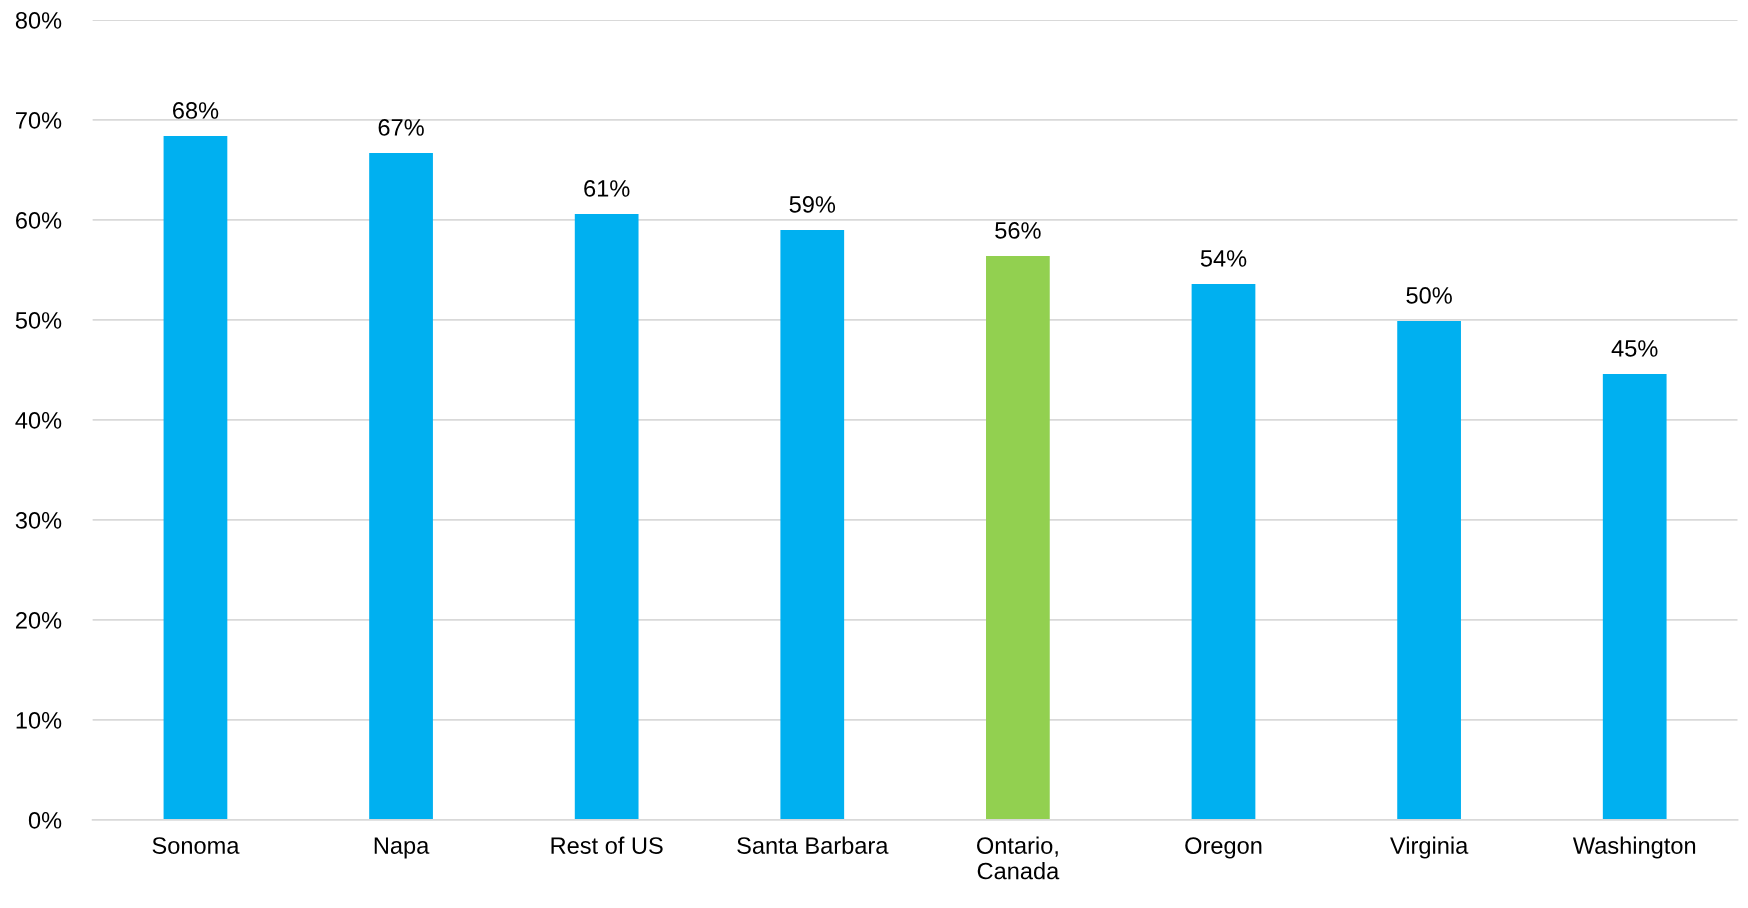  Describe the element at coordinates (1018, 858) in the screenshot. I see `x-tick-label: Ontario, Canada` at that location.